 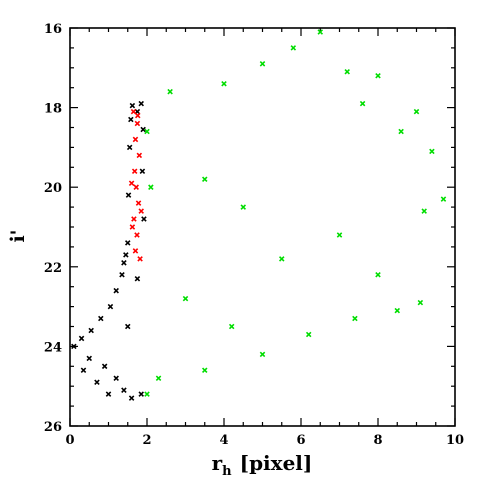 I want to click on x-tick-label: 0, so click(x=69, y=440).